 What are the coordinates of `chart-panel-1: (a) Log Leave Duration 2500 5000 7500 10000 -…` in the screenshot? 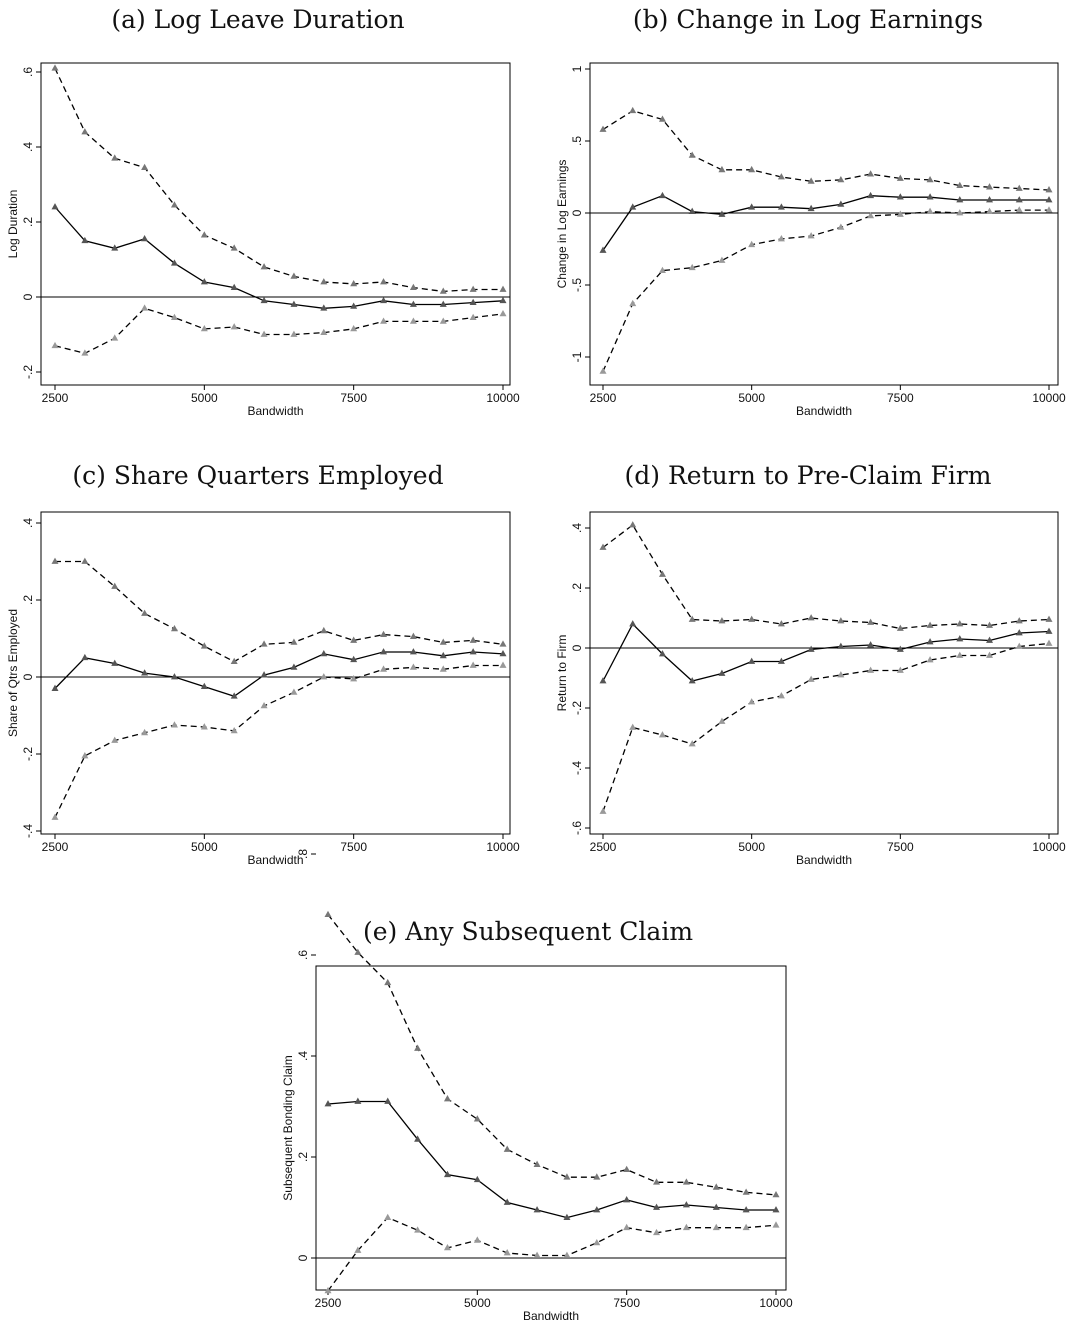 It's located at (263, 211).